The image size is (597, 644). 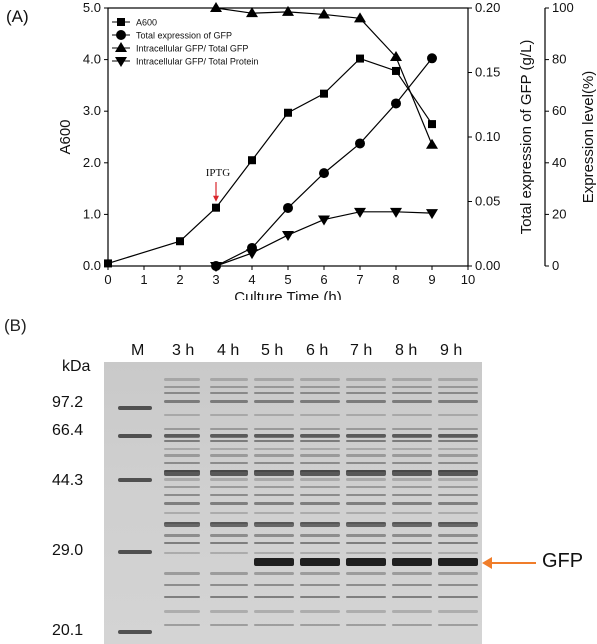 What do you see at coordinates (68, 402) in the screenshot?
I see `marker-97-2: 97.2` at bounding box center [68, 402].